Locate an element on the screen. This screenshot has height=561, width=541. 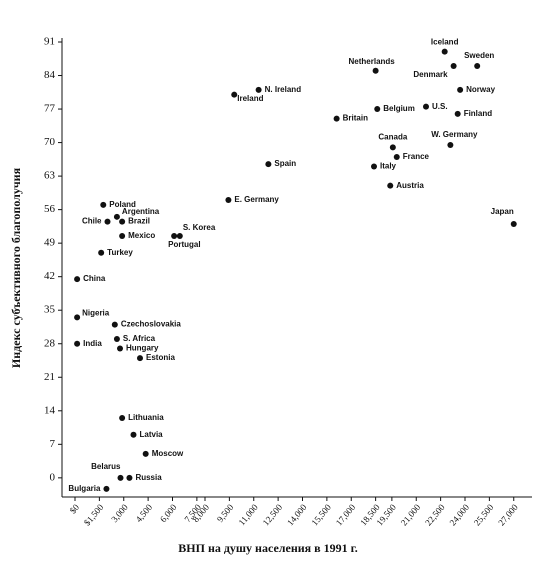
point-label: Bulgaria is located at coordinates (84, 488).